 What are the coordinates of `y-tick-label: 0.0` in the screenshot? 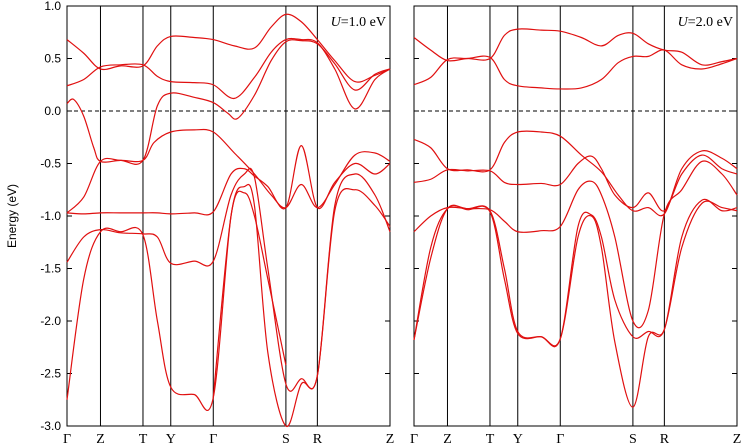 It's located at (52, 111).